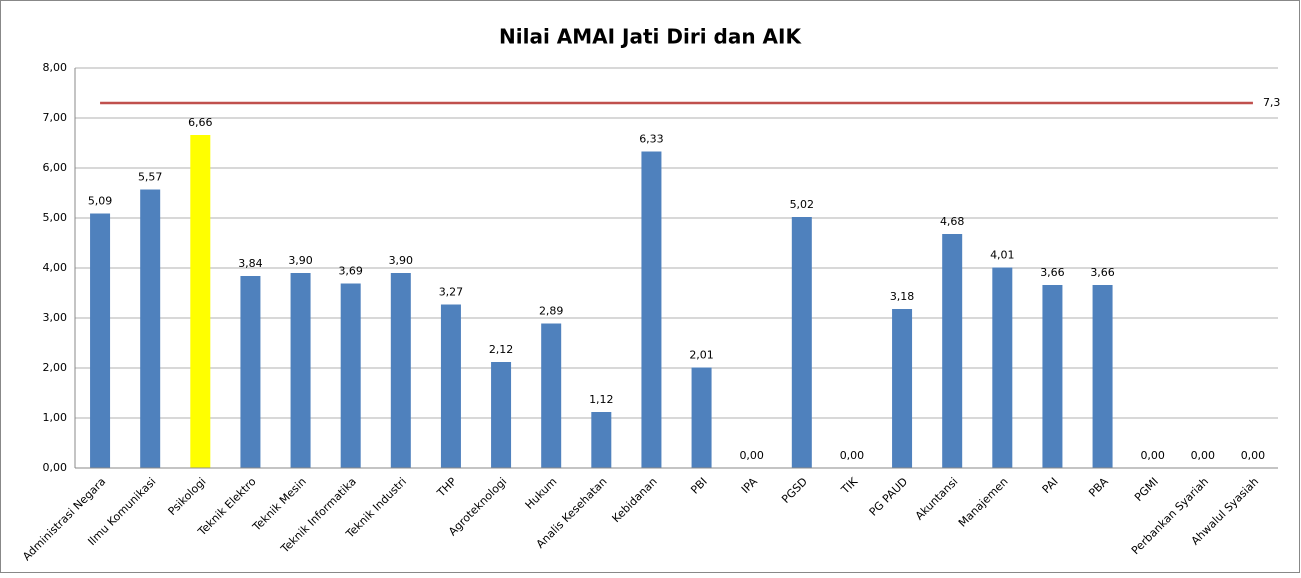 This screenshot has width=1301, height=578. Describe the element at coordinates (55, 117) in the screenshot. I see `y-tick-label: 7,00` at that location.